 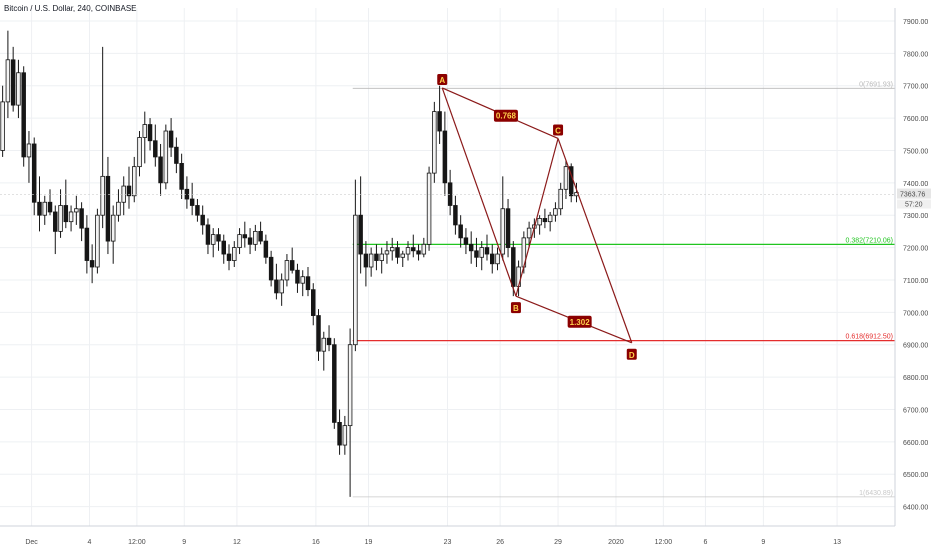 What do you see at coordinates (915, 443) in the screenshot?
I see `price-tick-label: 6600.00` at bounding box center [915, 443].